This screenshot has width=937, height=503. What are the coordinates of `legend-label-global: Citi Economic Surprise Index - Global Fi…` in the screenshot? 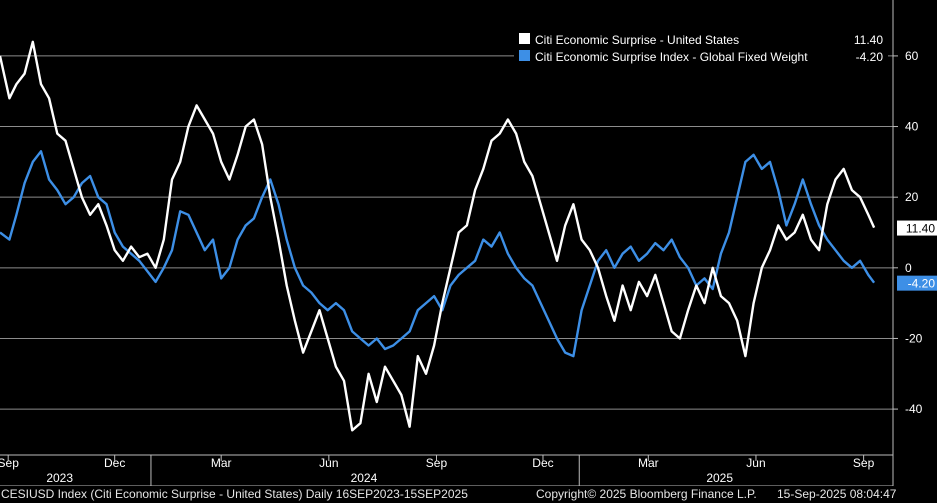 It's located at (671, 57).